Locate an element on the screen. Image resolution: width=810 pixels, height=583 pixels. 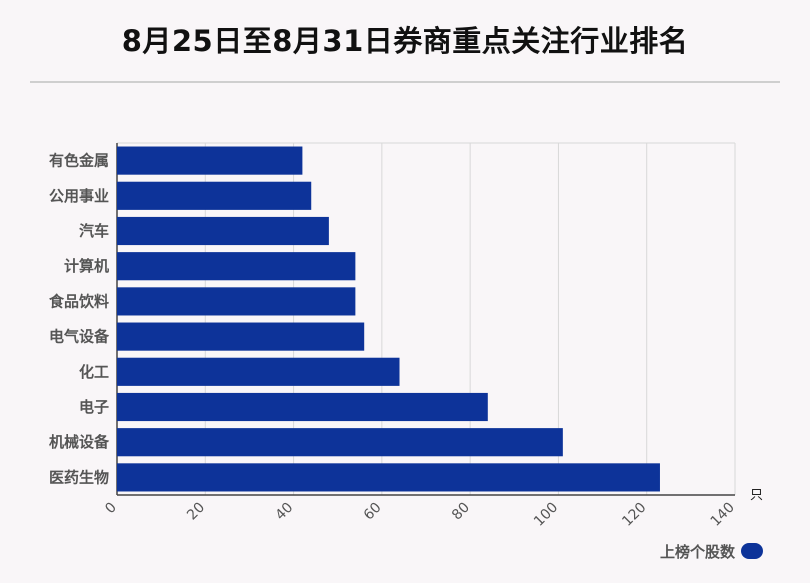
legend: 上榜个股数 is located at coordinates (712, 551).